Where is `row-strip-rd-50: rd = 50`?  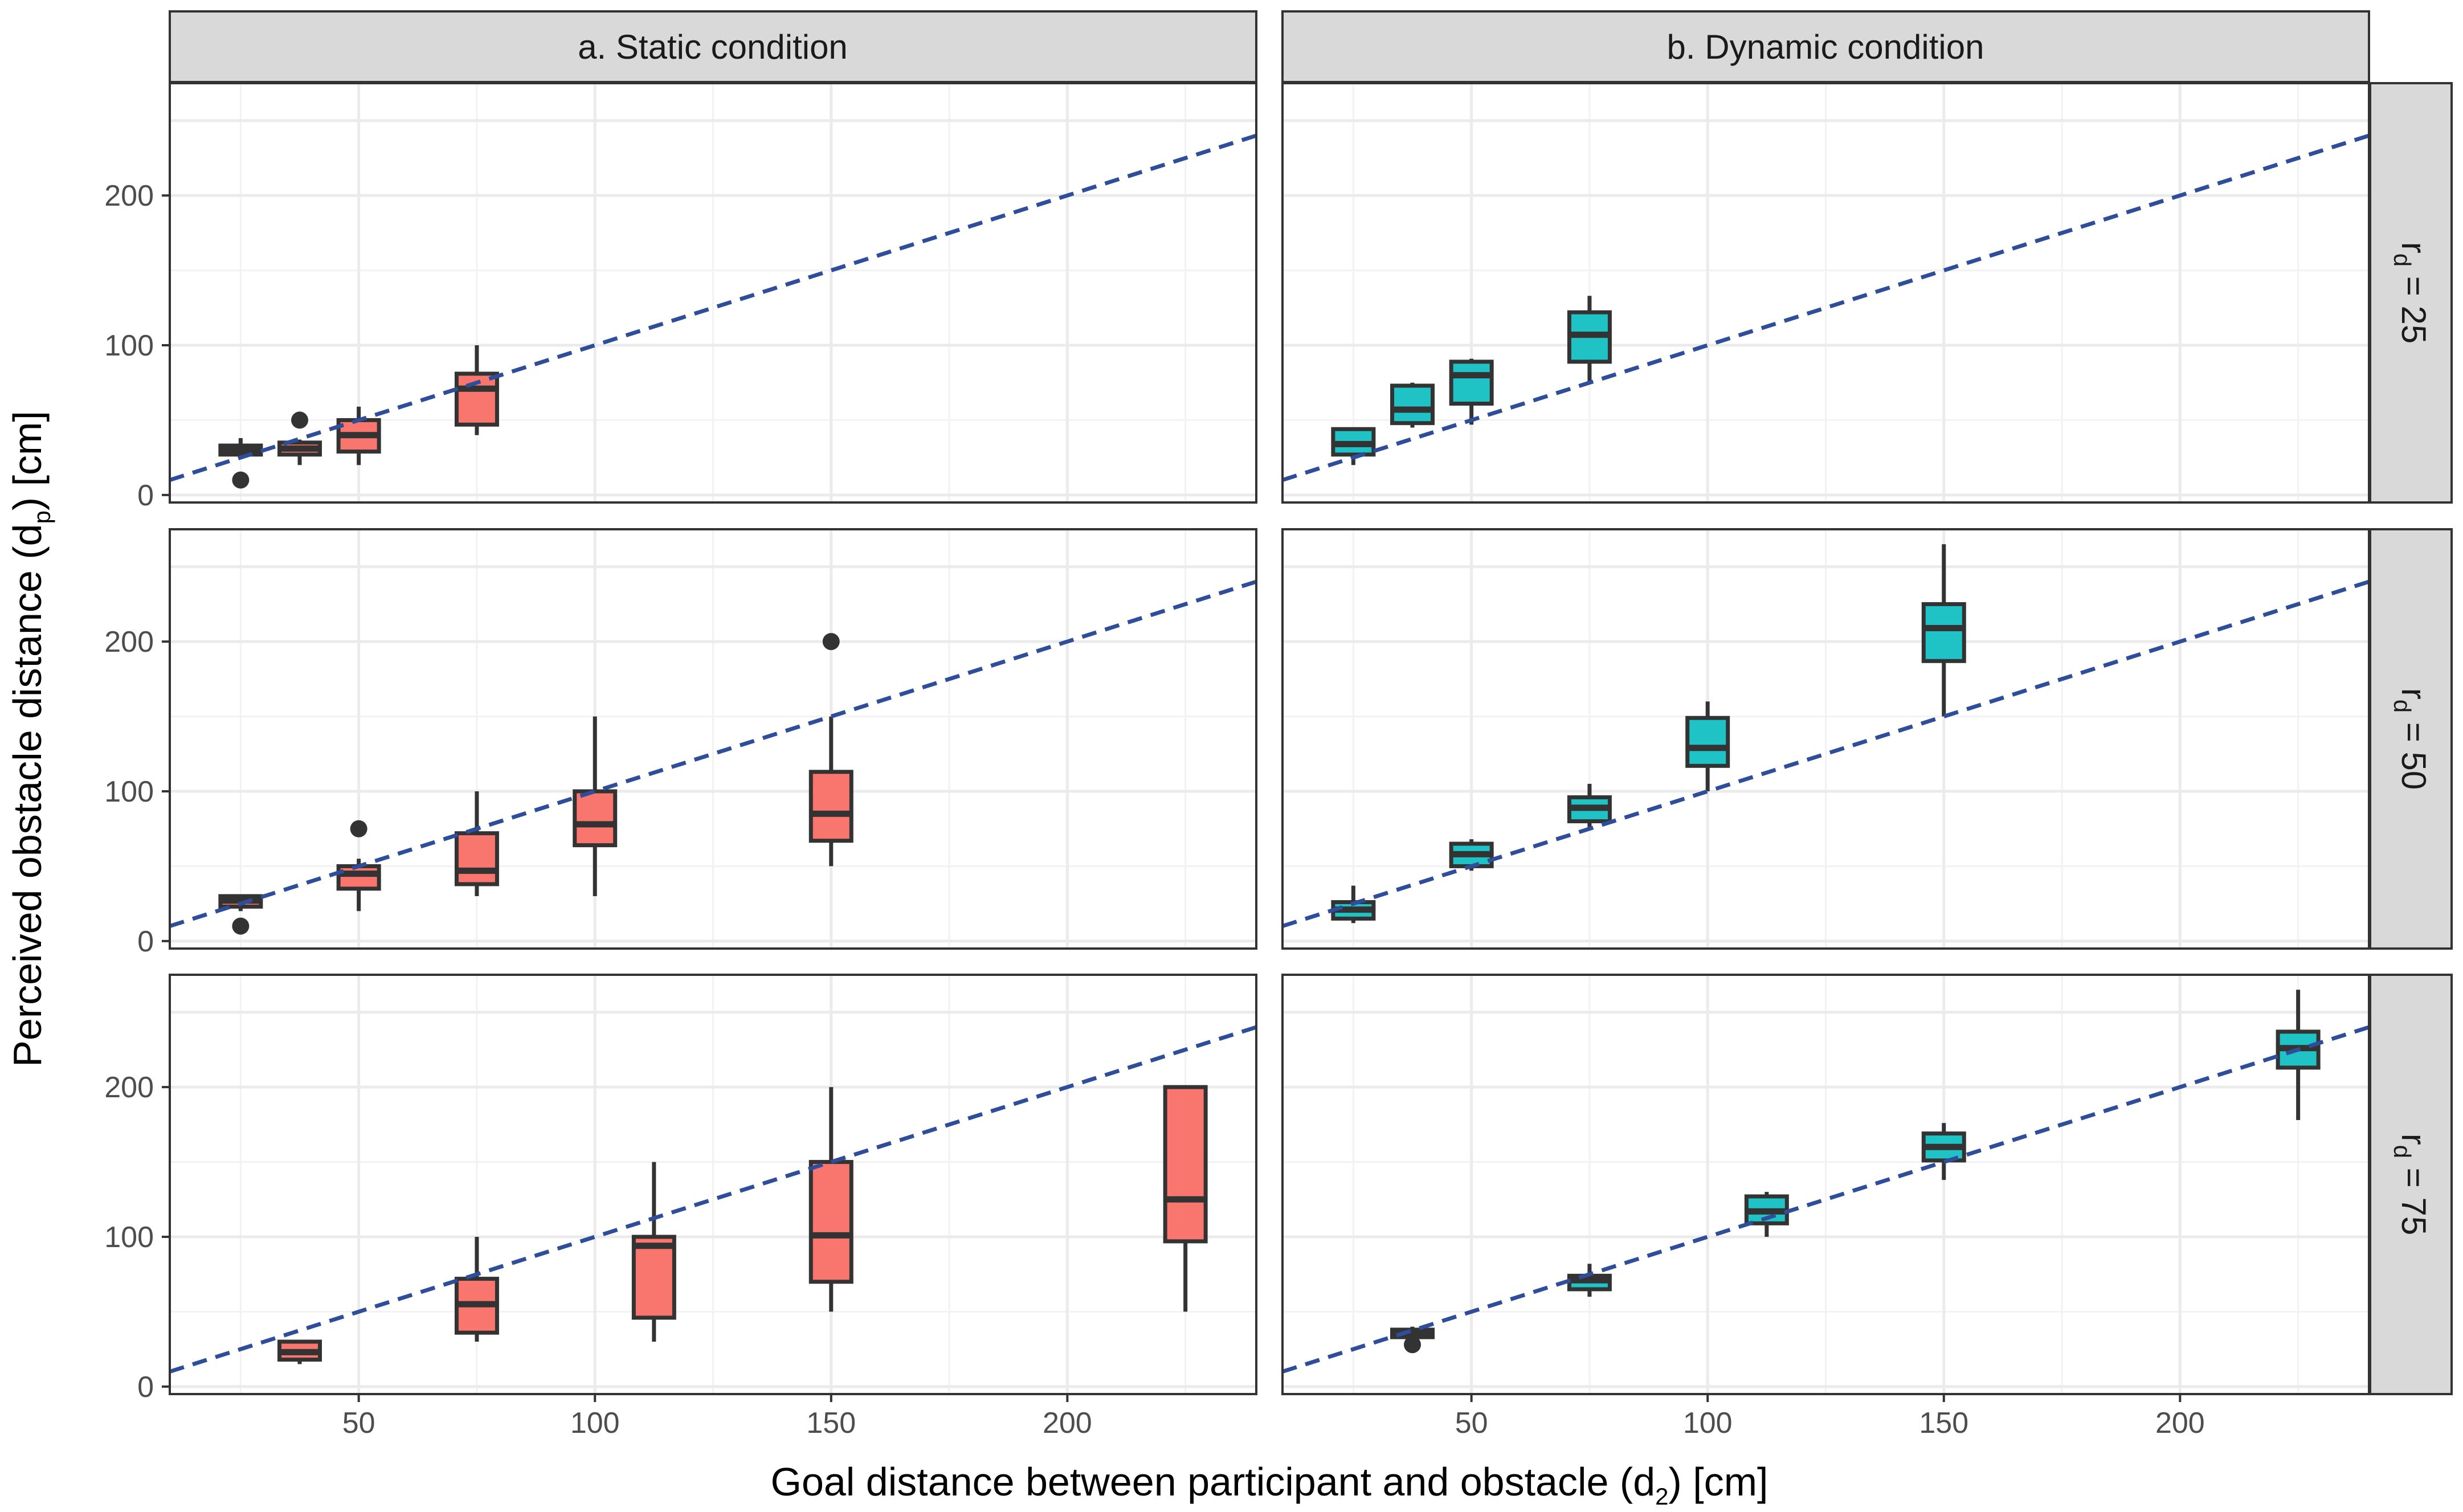 row-strip-rd-50: rd = 50 is located at coordinates (2411, 739).